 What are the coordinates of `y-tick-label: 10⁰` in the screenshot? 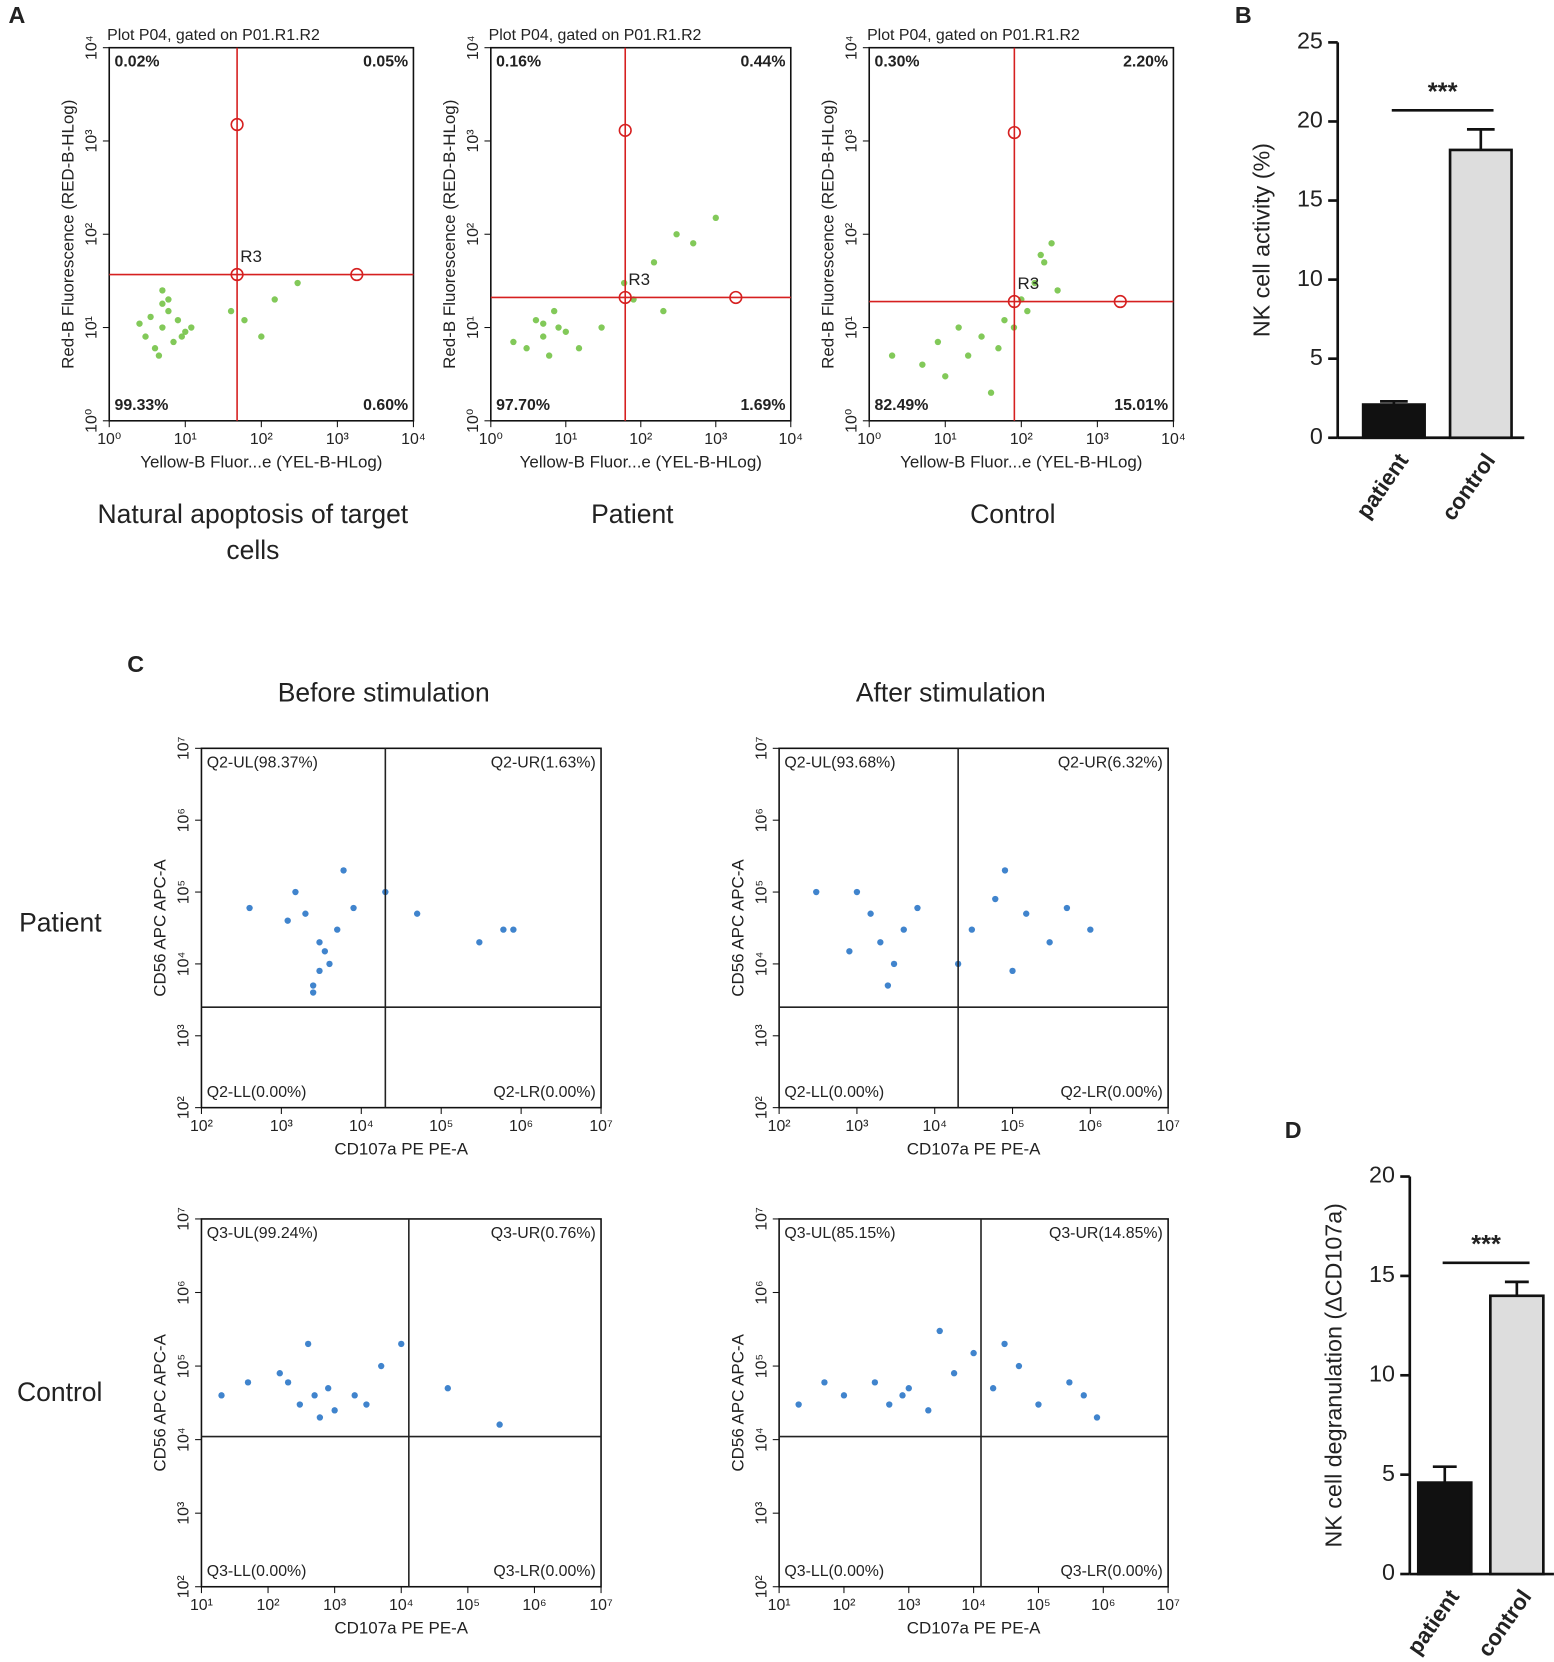 It's located at (473, 421).